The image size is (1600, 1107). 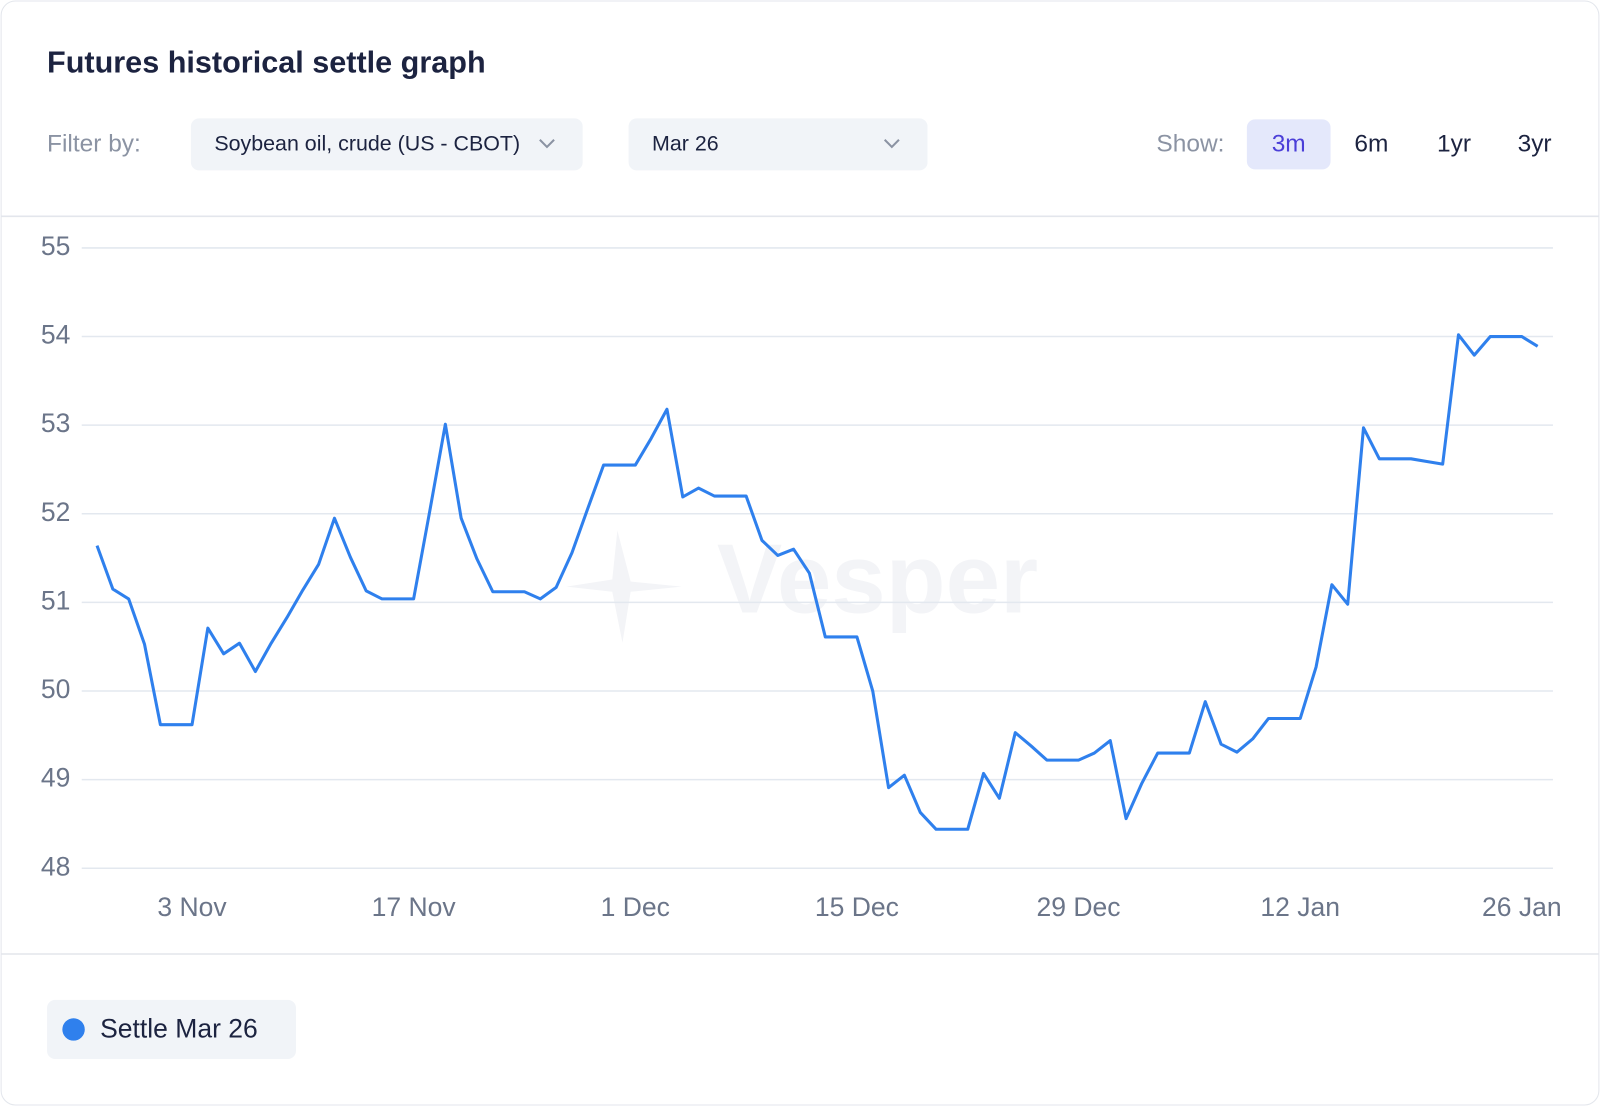 I want to click on range-button-text: 3yr, so click(x=1535, y=143).